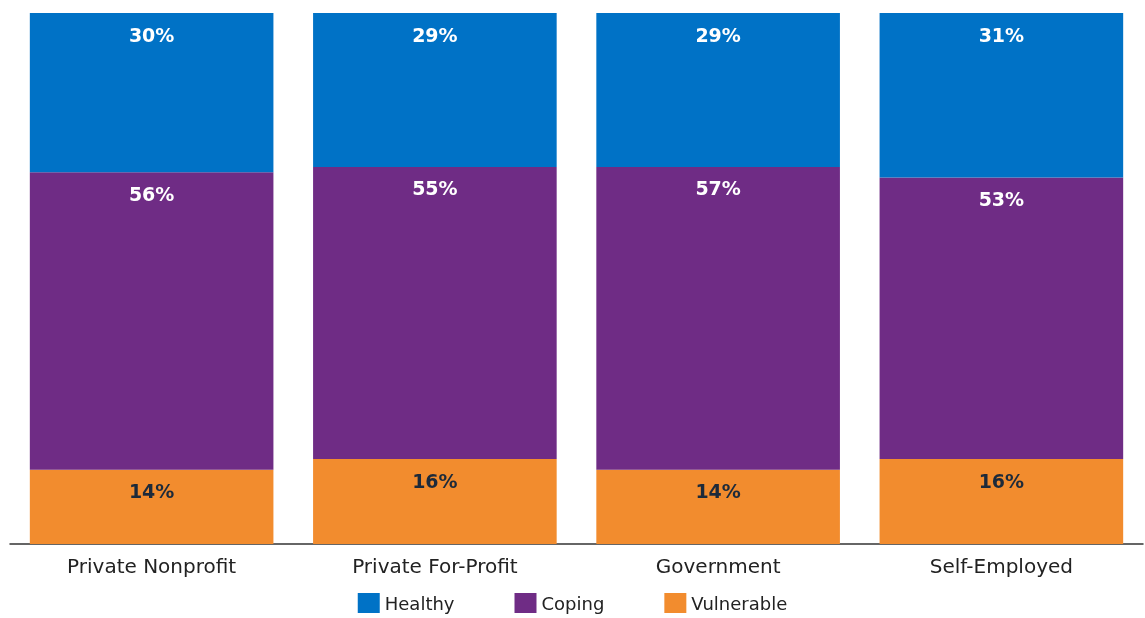  I want to click on x-tick-label: Private For-Profit, so click(435, 566).